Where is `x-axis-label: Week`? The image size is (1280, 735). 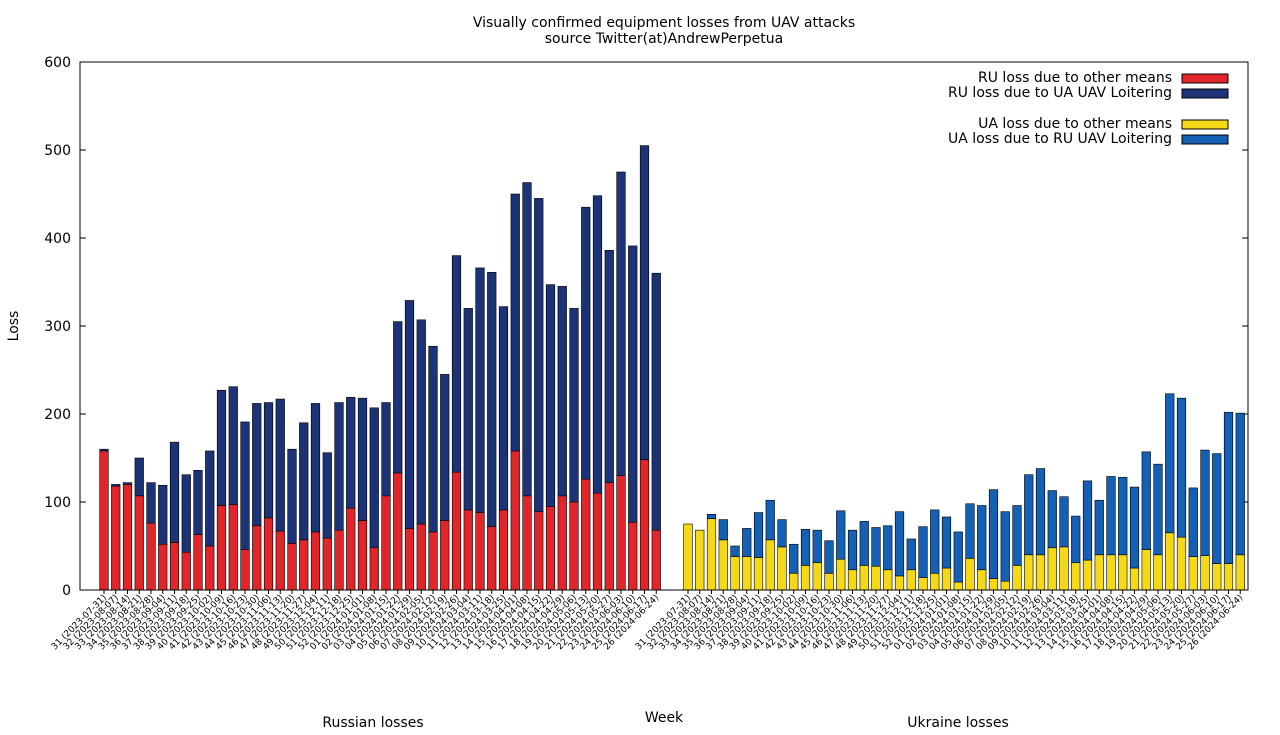
x-axis-label: Week is located at coordinates (664, 718).